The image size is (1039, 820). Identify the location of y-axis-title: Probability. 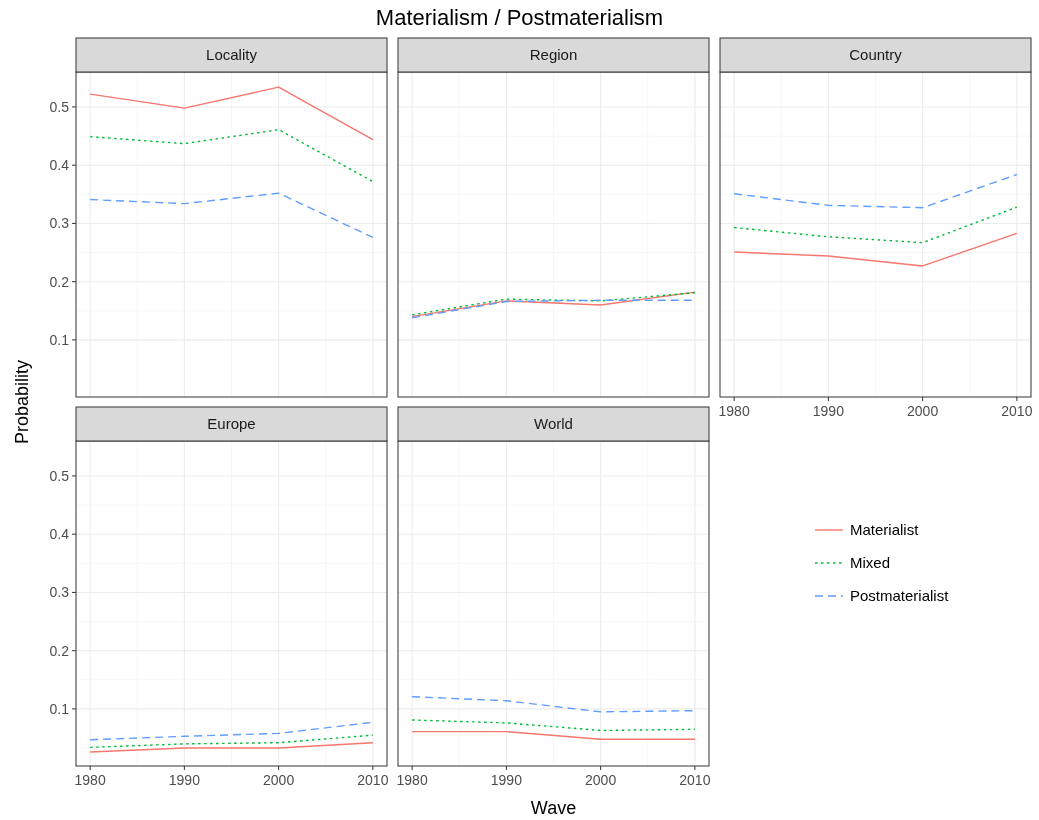
(22, 402).